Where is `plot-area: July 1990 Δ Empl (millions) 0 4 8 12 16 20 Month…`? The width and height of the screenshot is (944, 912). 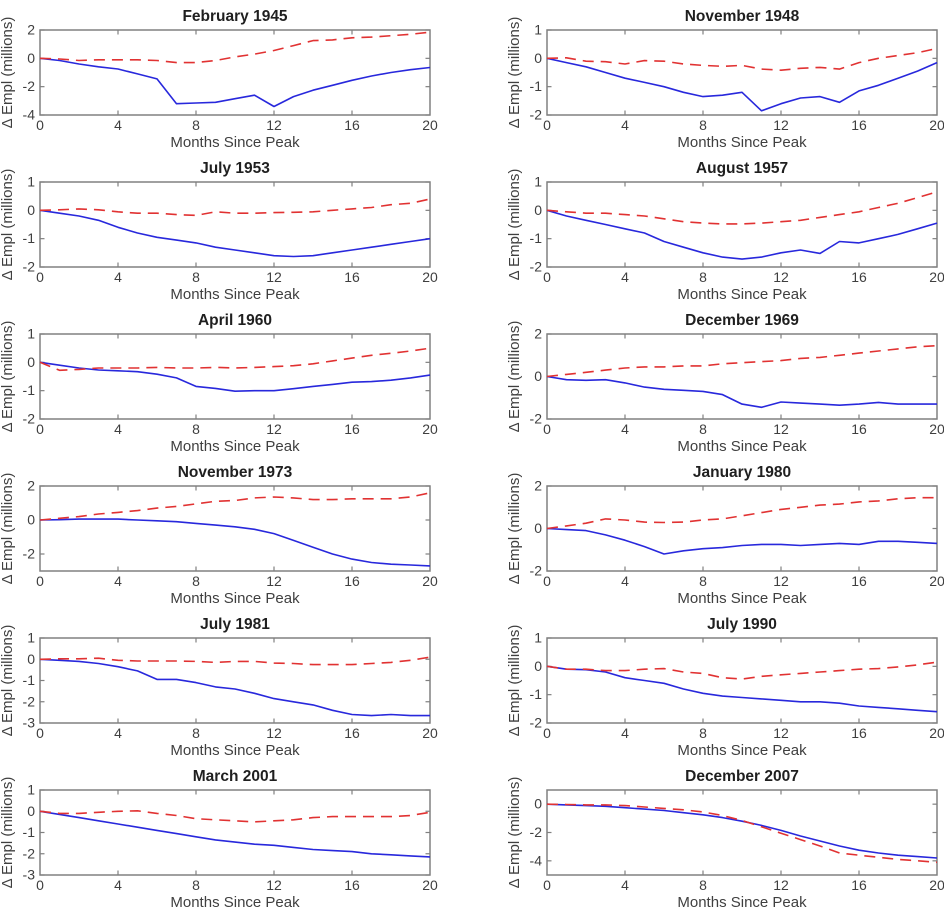
plot-area: July 1990 Δ Empl (millions) 0 4 8 12 16 20 Month… is located at coordinates (725, 687).